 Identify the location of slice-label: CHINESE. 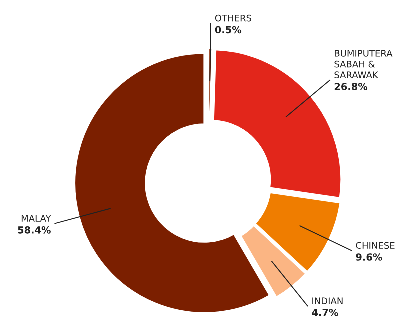
(375, 246).